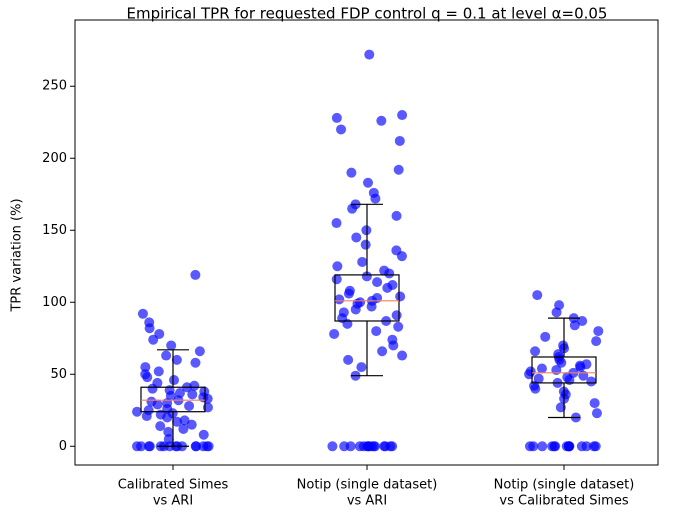 The image size is (688, 513). I want to click on y-tick-label: 200, so click(54, 158).